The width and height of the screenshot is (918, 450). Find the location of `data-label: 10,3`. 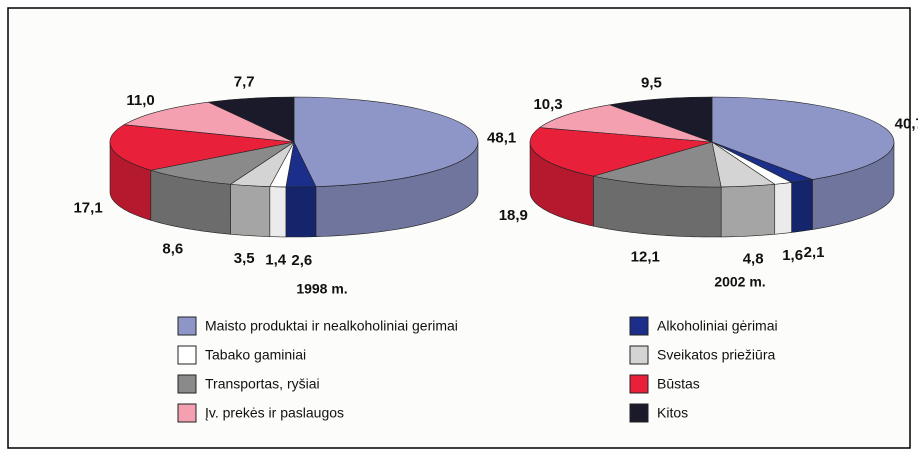

data-label: 10,3 is located at coordinates (547, 104).